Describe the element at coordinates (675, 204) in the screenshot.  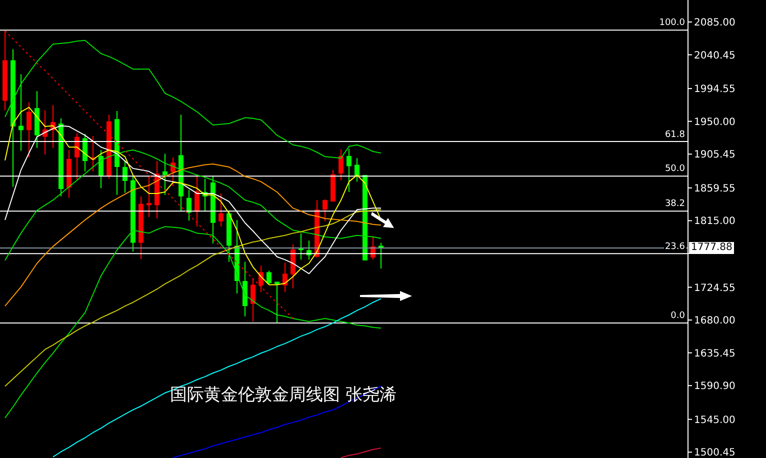
I see `text: 38.2` at that location.